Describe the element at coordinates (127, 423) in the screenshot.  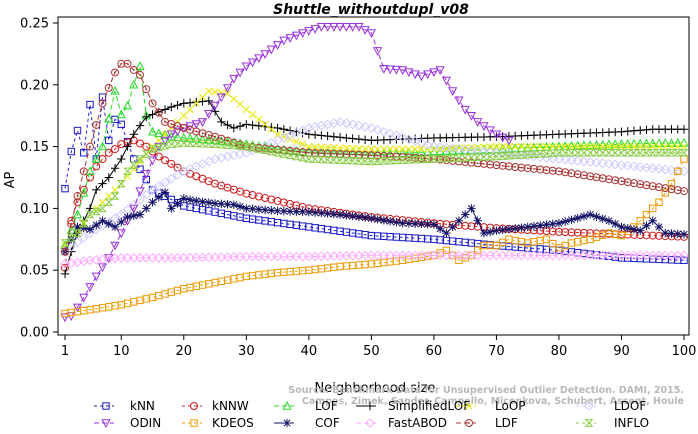
I see `legend-item-odin: ODIN` at that location.